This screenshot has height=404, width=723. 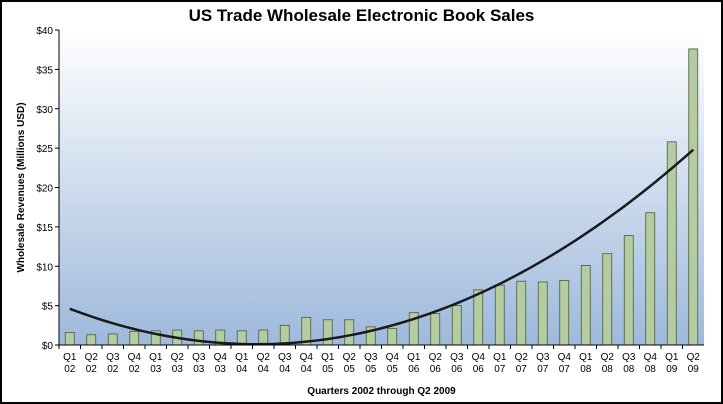 What do you see at coordinates (381, 391) in the screenshot?
I see `x-axis-label: Quarters 2002 through Q2 2009` at bounding box center [381, 391].